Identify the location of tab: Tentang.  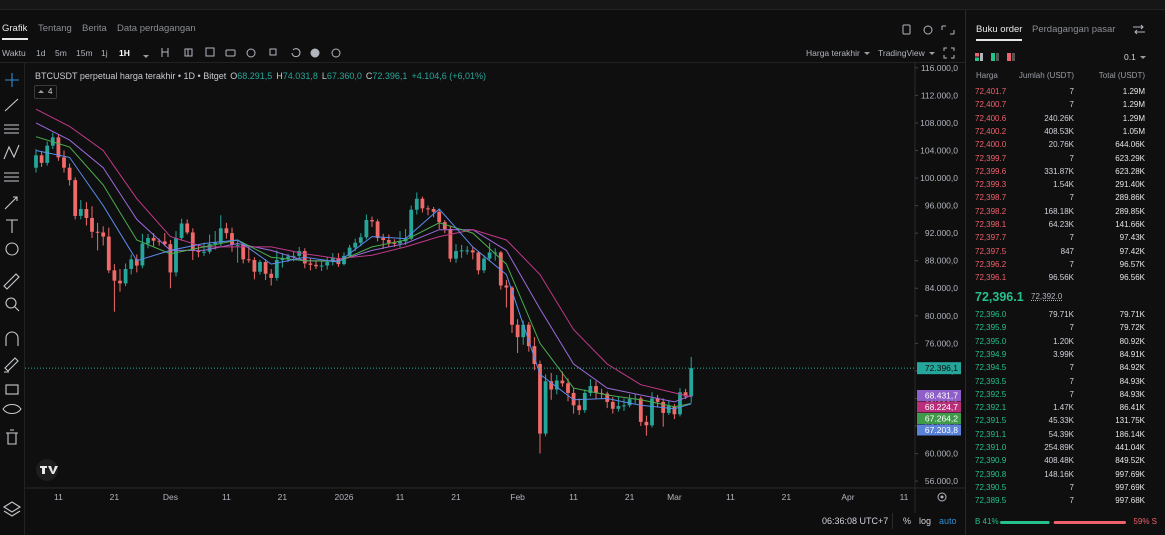
(55, 28).